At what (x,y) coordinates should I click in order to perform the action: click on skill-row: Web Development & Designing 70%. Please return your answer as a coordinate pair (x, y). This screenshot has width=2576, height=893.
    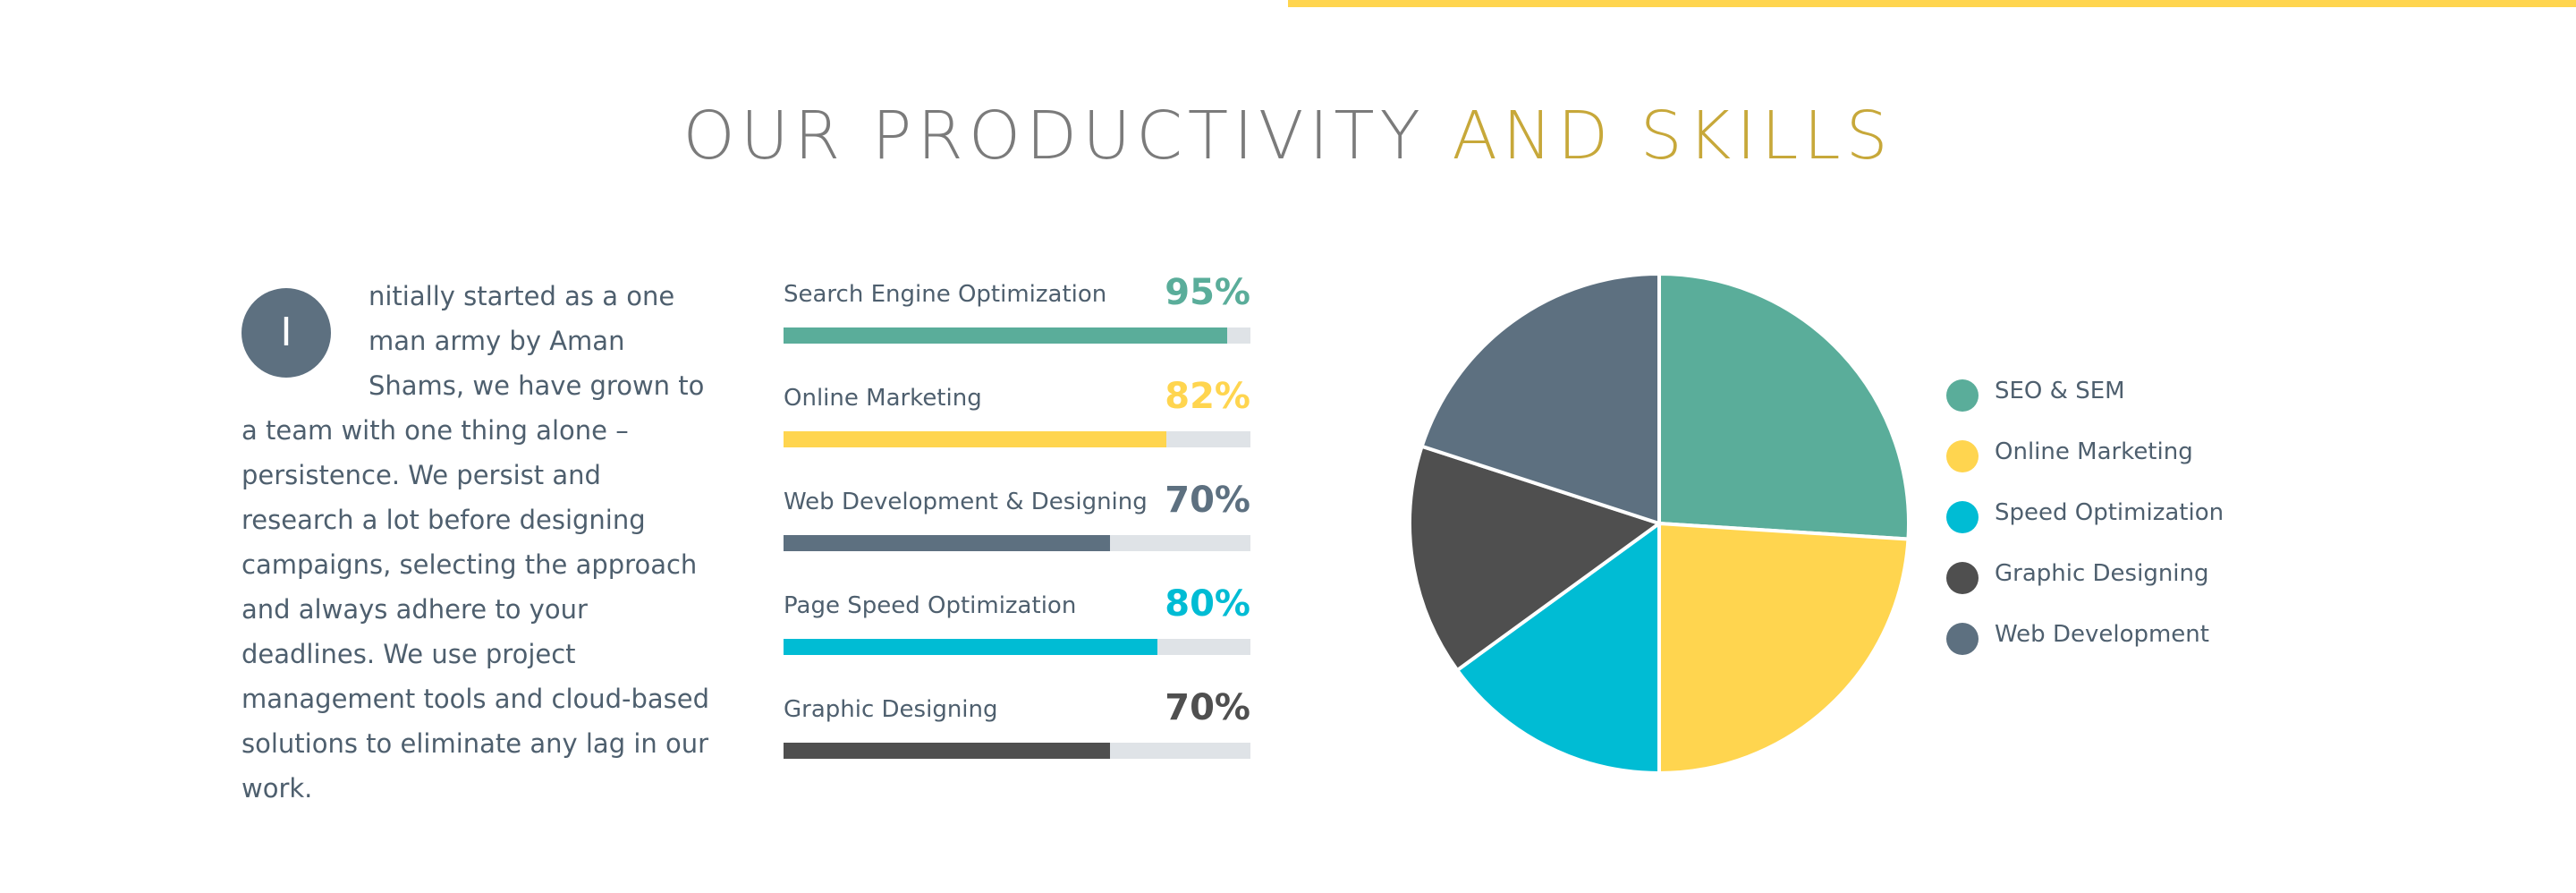
    Looking at the image, I should click on (1017, 528).